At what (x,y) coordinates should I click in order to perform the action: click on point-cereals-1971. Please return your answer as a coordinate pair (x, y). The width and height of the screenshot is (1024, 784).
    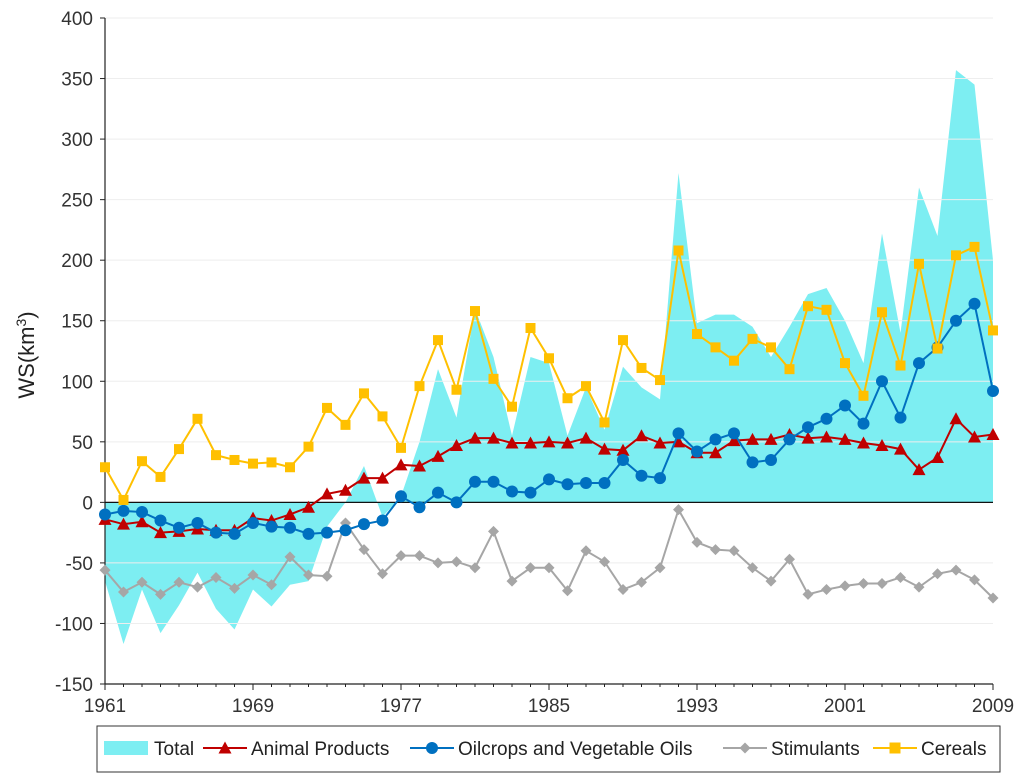
    Looking at the image, I should click on (290, 467).